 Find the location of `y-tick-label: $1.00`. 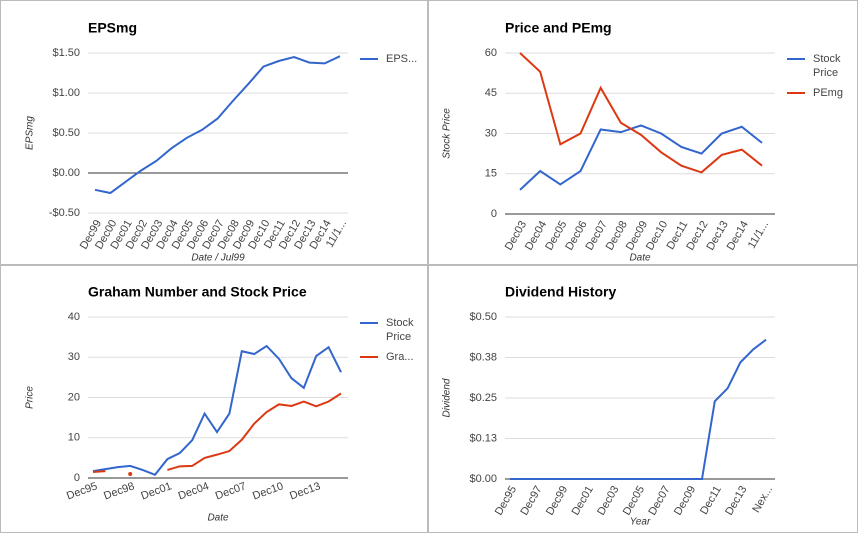

y-tick-label: $1.00 is located at coordinates (66, 93).